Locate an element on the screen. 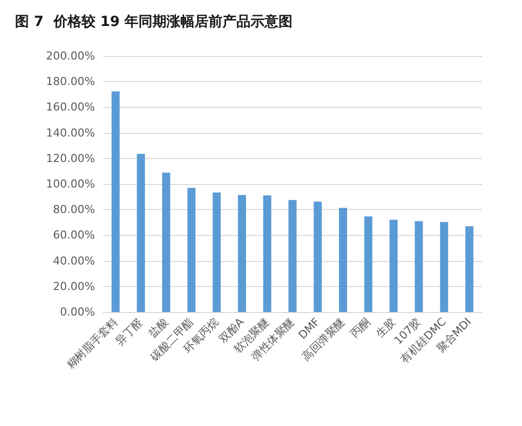 Image resolution: width=522 pixels, height=426 pixels. chart-title: 图 7 价格较 19 年同期涨幅居前产品示意图 is located at coordinates (154, 21).